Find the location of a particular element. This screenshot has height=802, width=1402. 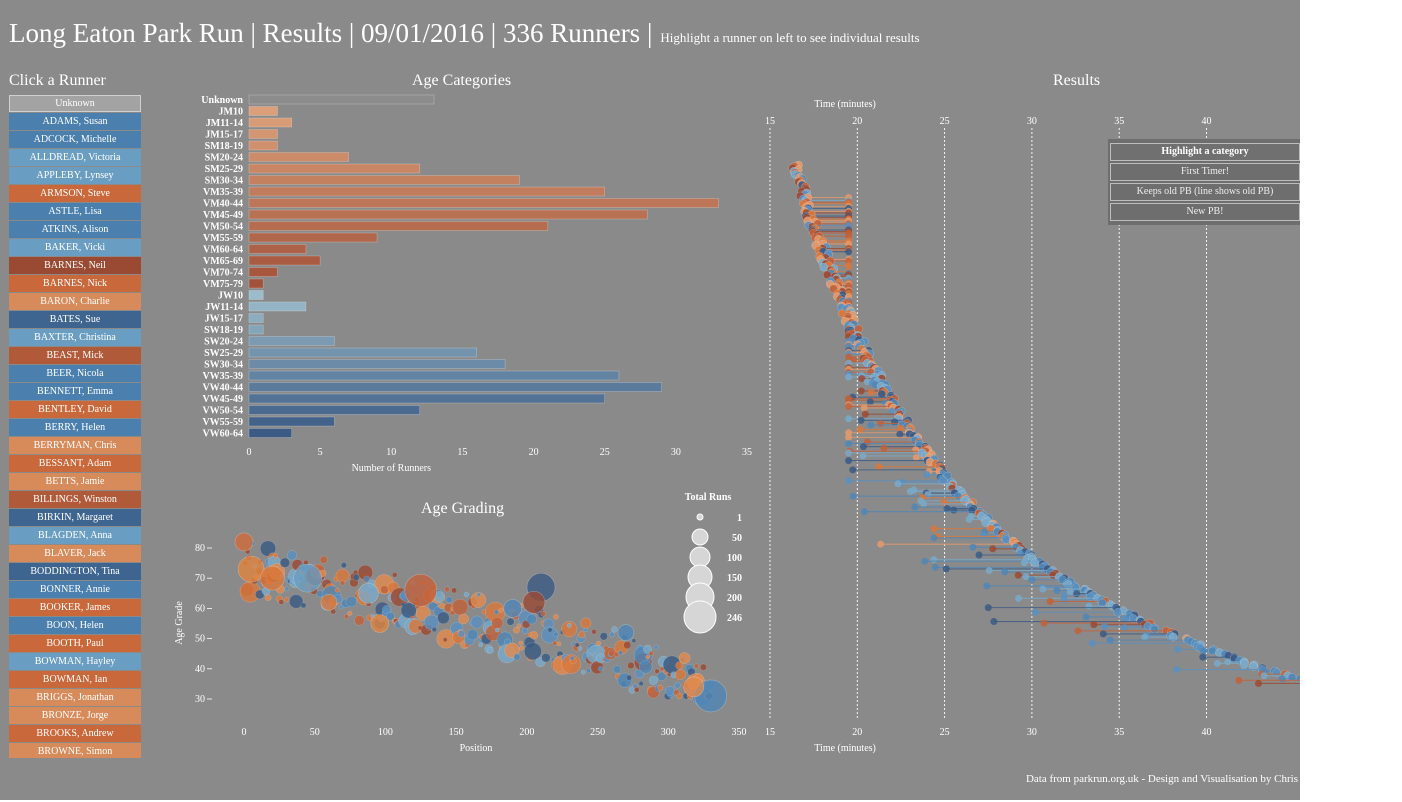

runner-item: BOWMAN, Hayley is located at coordinates (75, 661).